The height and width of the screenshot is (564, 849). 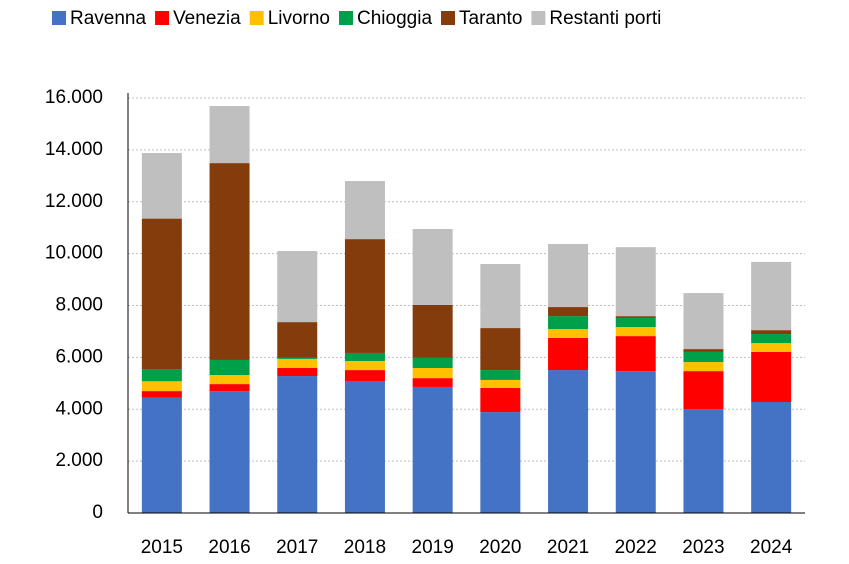 I want to click on x-tick-label: 2015, so click(x=162, y=547).